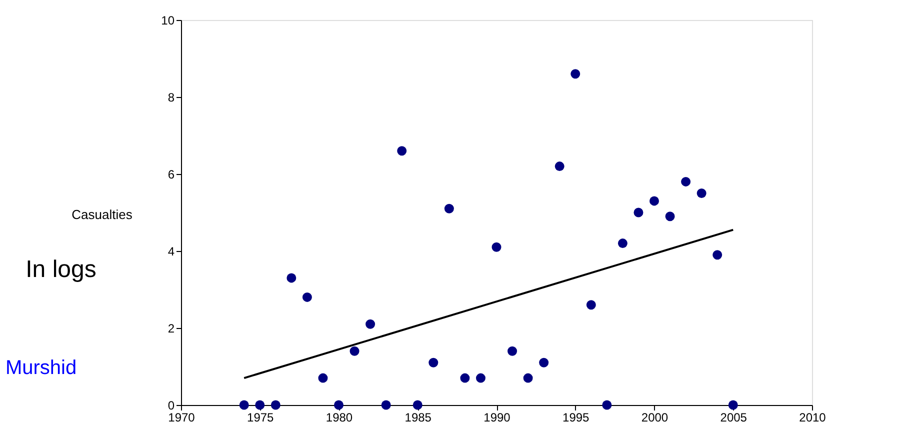  I want to click on x-tick-label: 2010, so click(812, 417).